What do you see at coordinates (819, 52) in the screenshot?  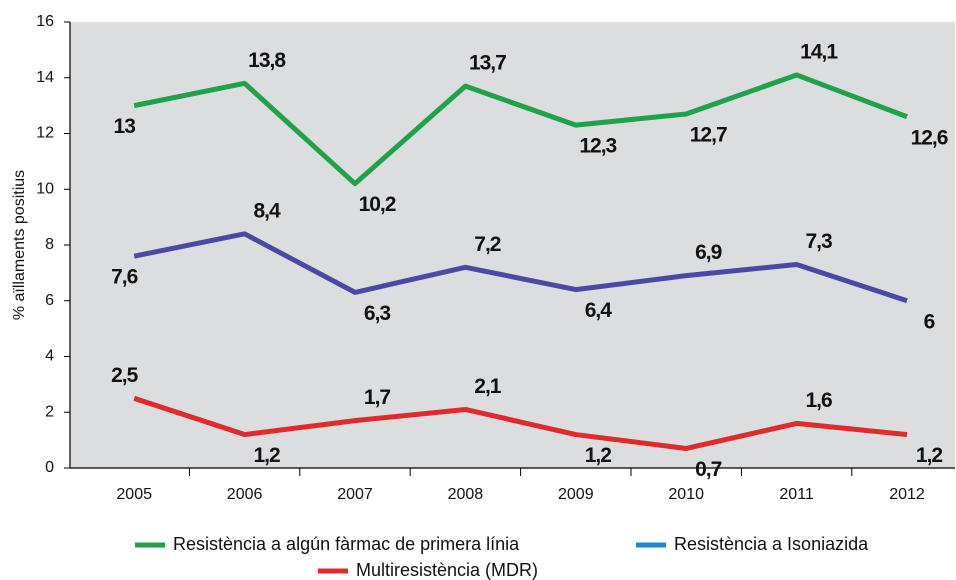 I see `data-label: 14,1` at bounding box center [819, 52].